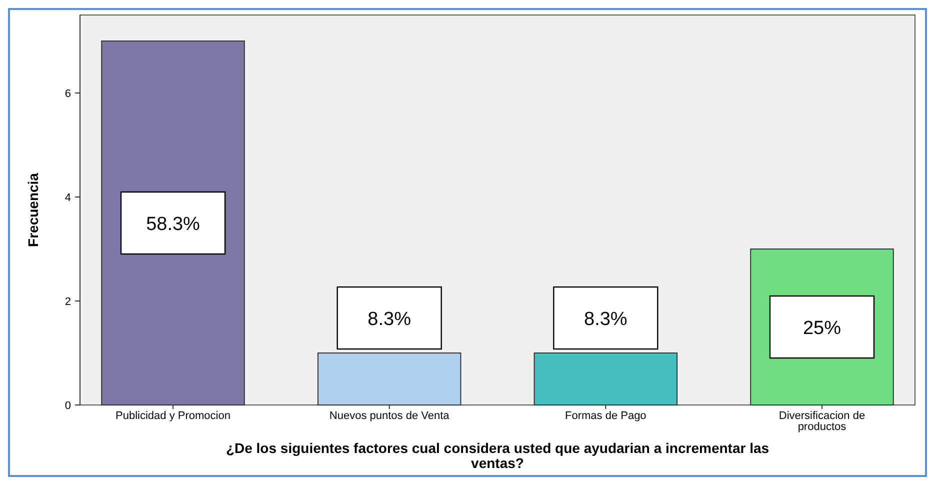 This screenshot has height=481, width=931. What do you see at coordinates (605, 416) in the screenshot?
I see `x-tick-label: Formas de Pago` at bounding box center [605, 416].